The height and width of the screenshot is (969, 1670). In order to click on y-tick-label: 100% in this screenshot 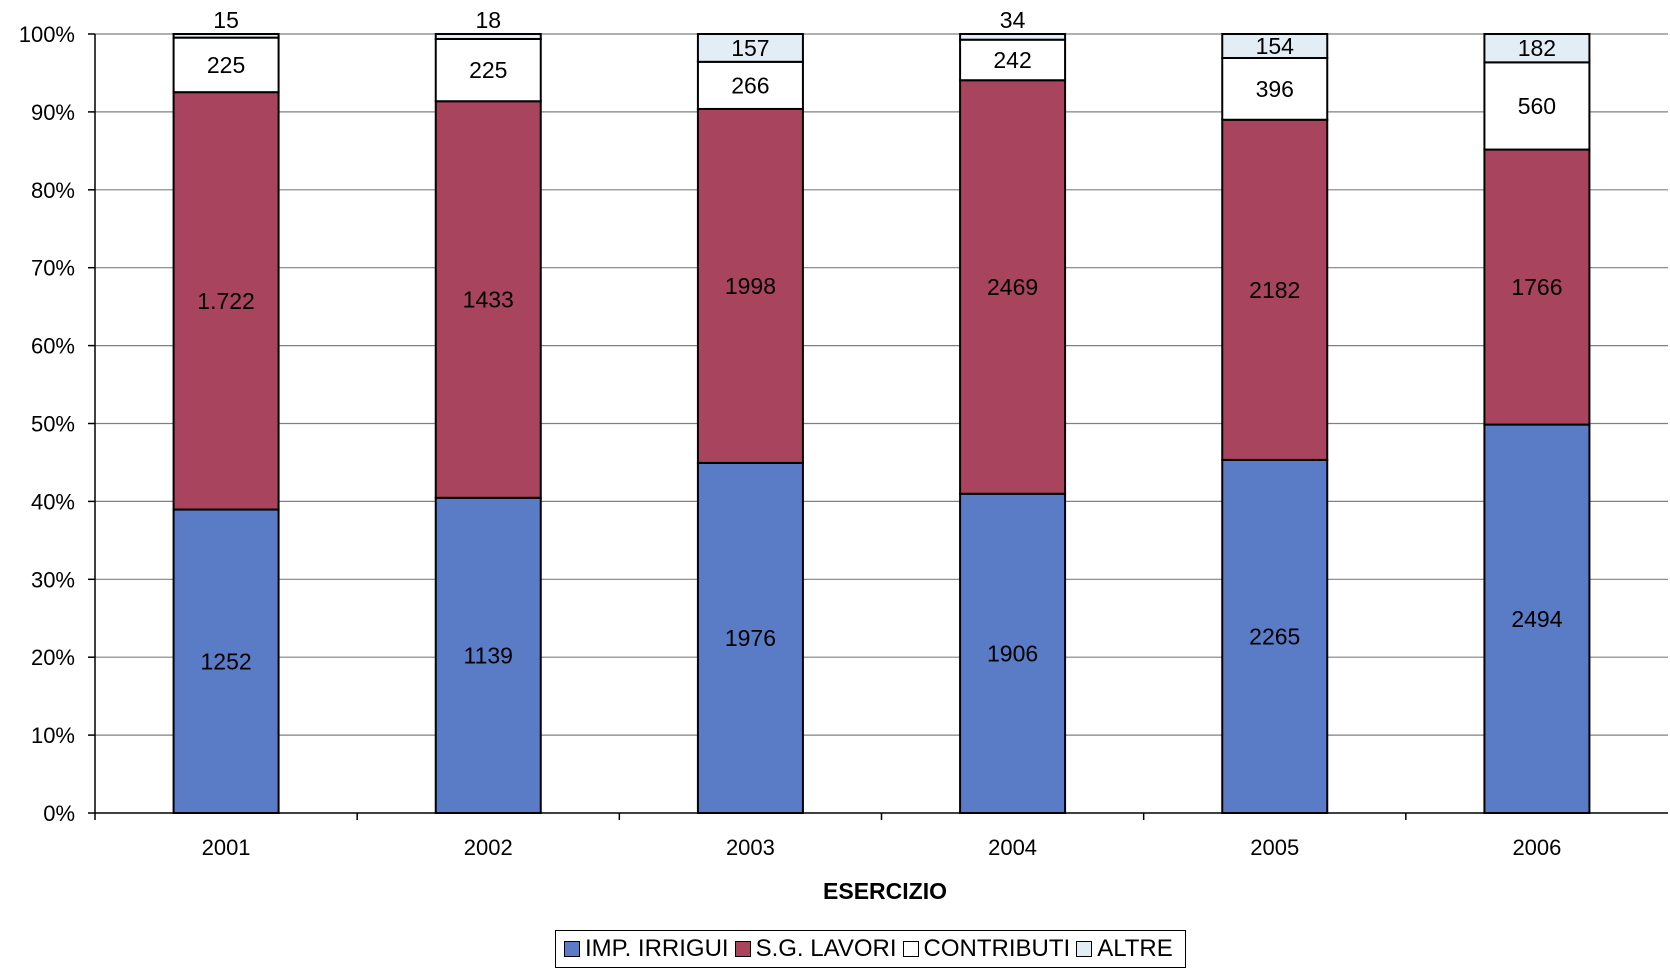, I will do `click(47, 34)`.